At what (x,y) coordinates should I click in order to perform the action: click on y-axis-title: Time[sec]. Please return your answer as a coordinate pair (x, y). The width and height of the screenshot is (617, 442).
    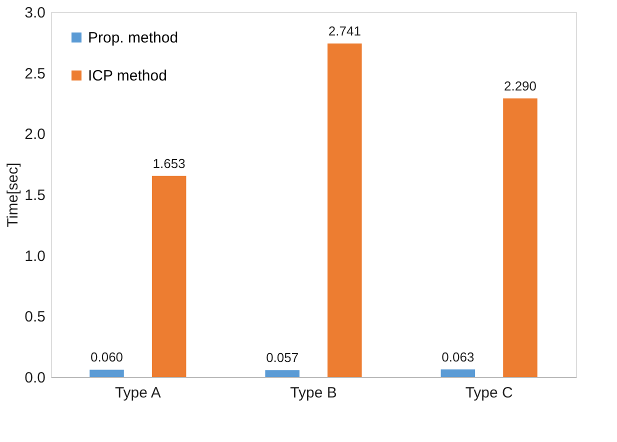
    Looking at the image, I should click on (13, 195).